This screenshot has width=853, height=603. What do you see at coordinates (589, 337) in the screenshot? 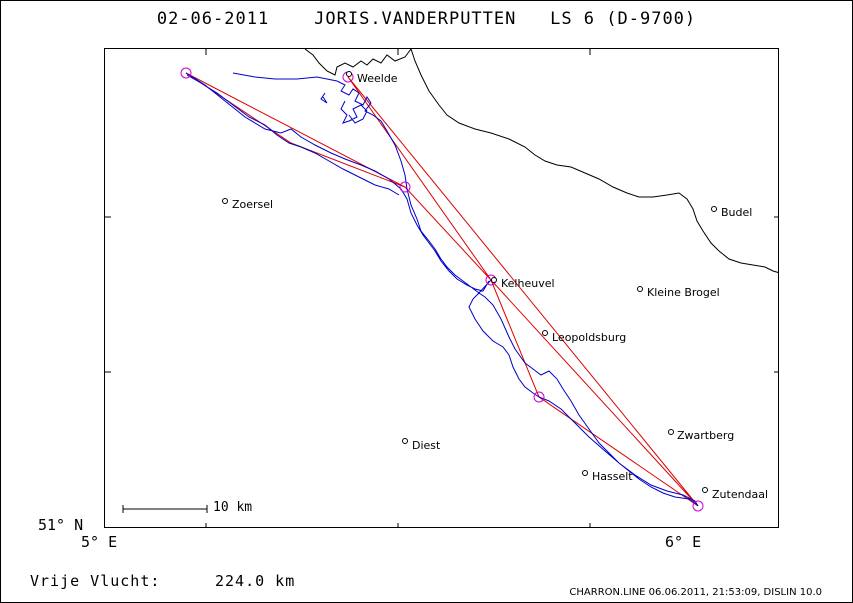
I see `place-leopoldsburg: Leopoldsburg` at bounding box center [589, 337].